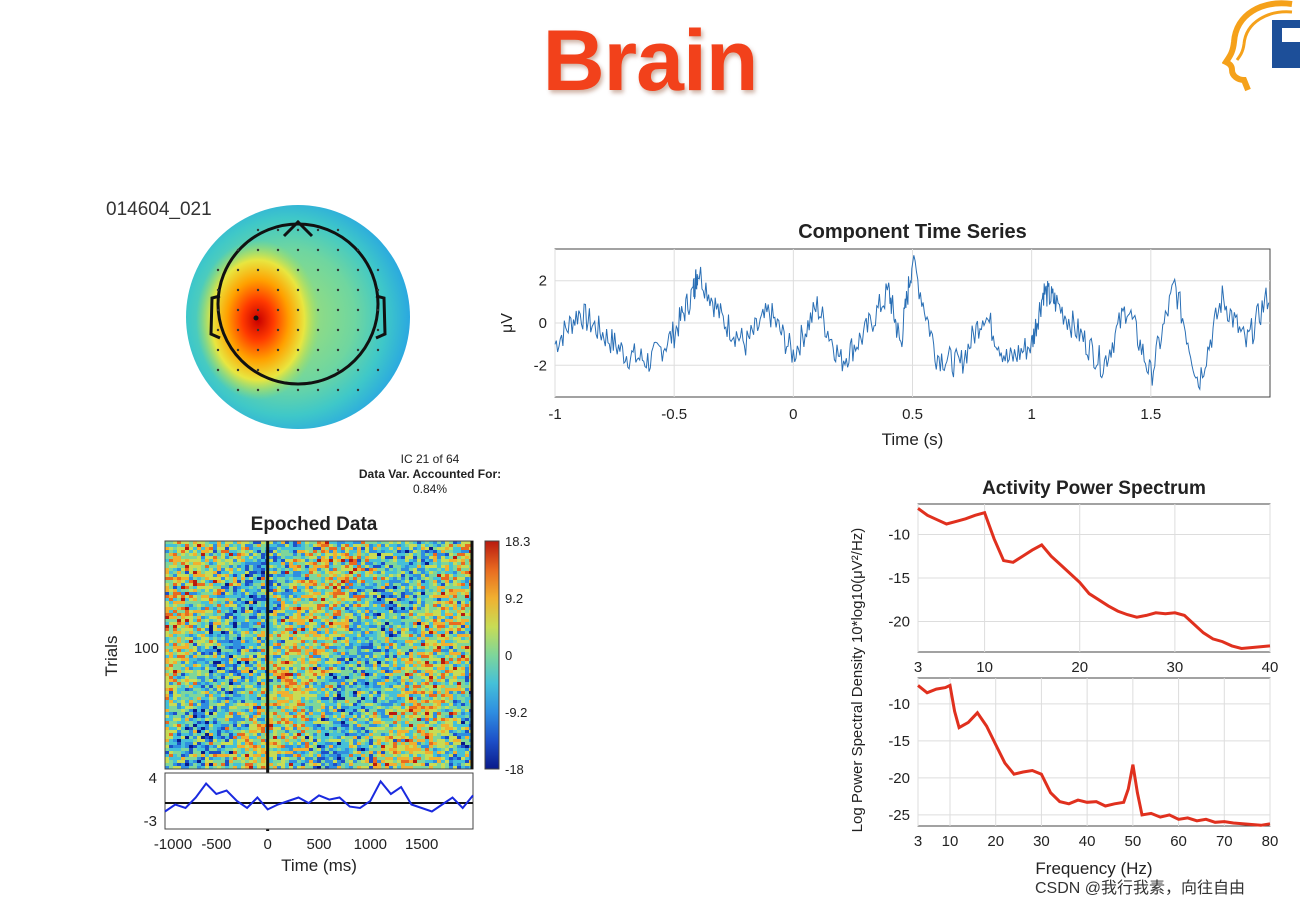  What do you see at coordinates (1261, 46) in the screenshot?
I see `head-profile-logo` at bounding box center [1261, 46].